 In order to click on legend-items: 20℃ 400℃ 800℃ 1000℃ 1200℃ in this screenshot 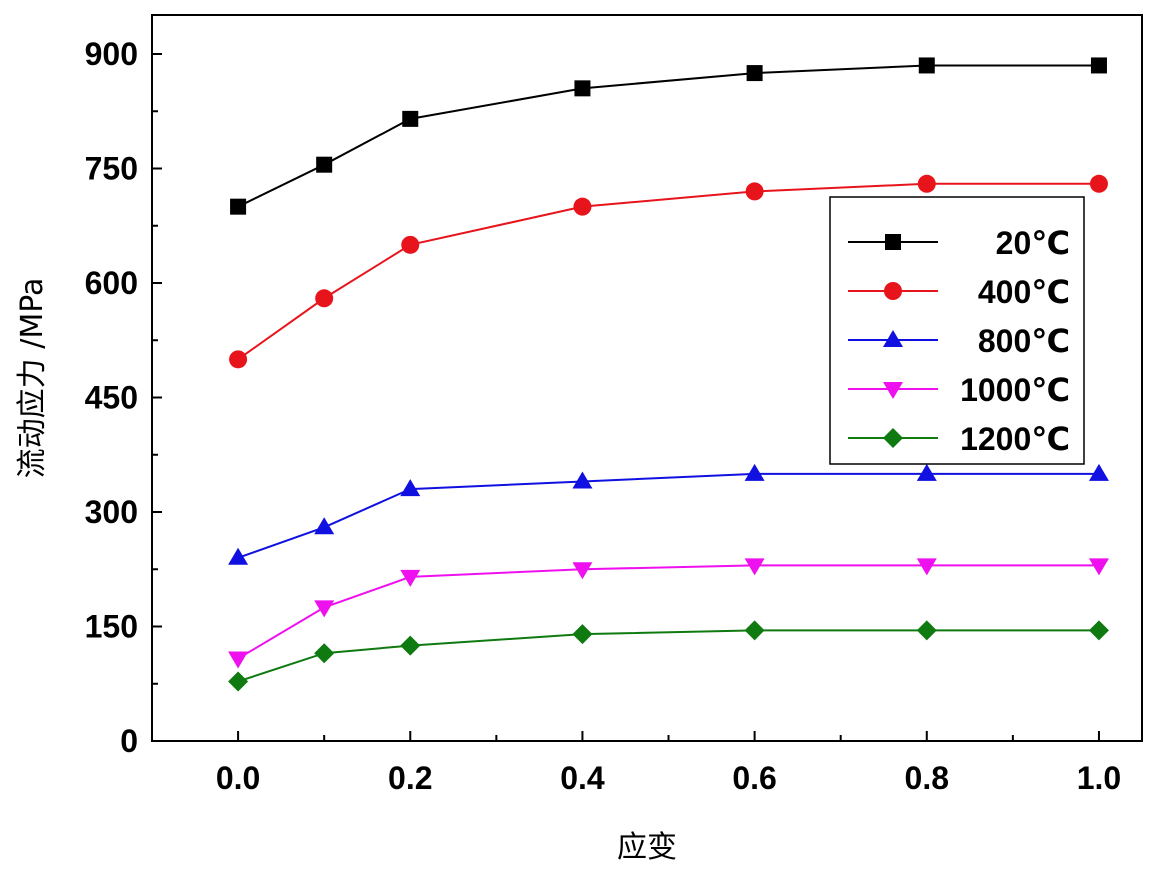, I will do `click(959, 341)`.